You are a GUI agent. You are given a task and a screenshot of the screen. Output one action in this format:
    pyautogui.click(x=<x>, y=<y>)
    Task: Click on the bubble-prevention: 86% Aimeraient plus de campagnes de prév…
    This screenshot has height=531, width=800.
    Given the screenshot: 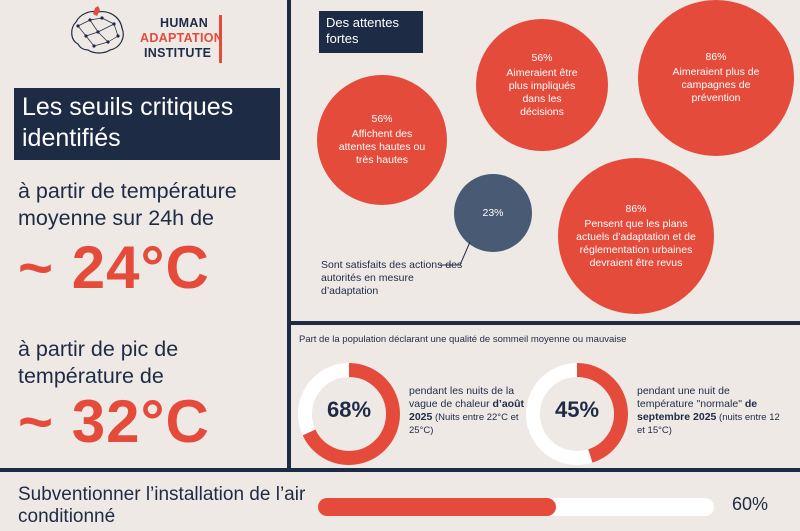 What is the action you would take?
    pyautogui.click(x=716, y=78)
    